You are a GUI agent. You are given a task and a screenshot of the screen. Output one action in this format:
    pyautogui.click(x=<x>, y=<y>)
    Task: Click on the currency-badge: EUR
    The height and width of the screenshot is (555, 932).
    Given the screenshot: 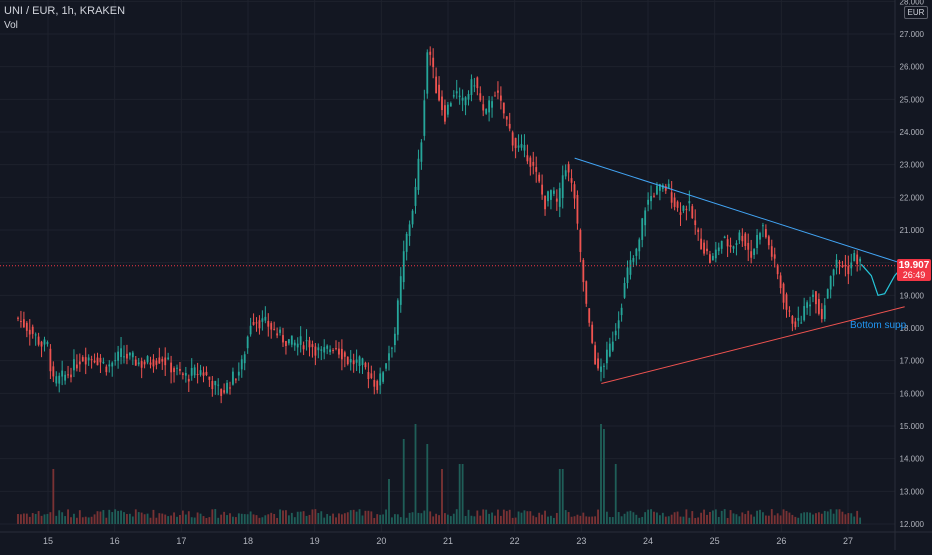 What is the action you would take?
    pyautogui.click(x=916, y=12)
    